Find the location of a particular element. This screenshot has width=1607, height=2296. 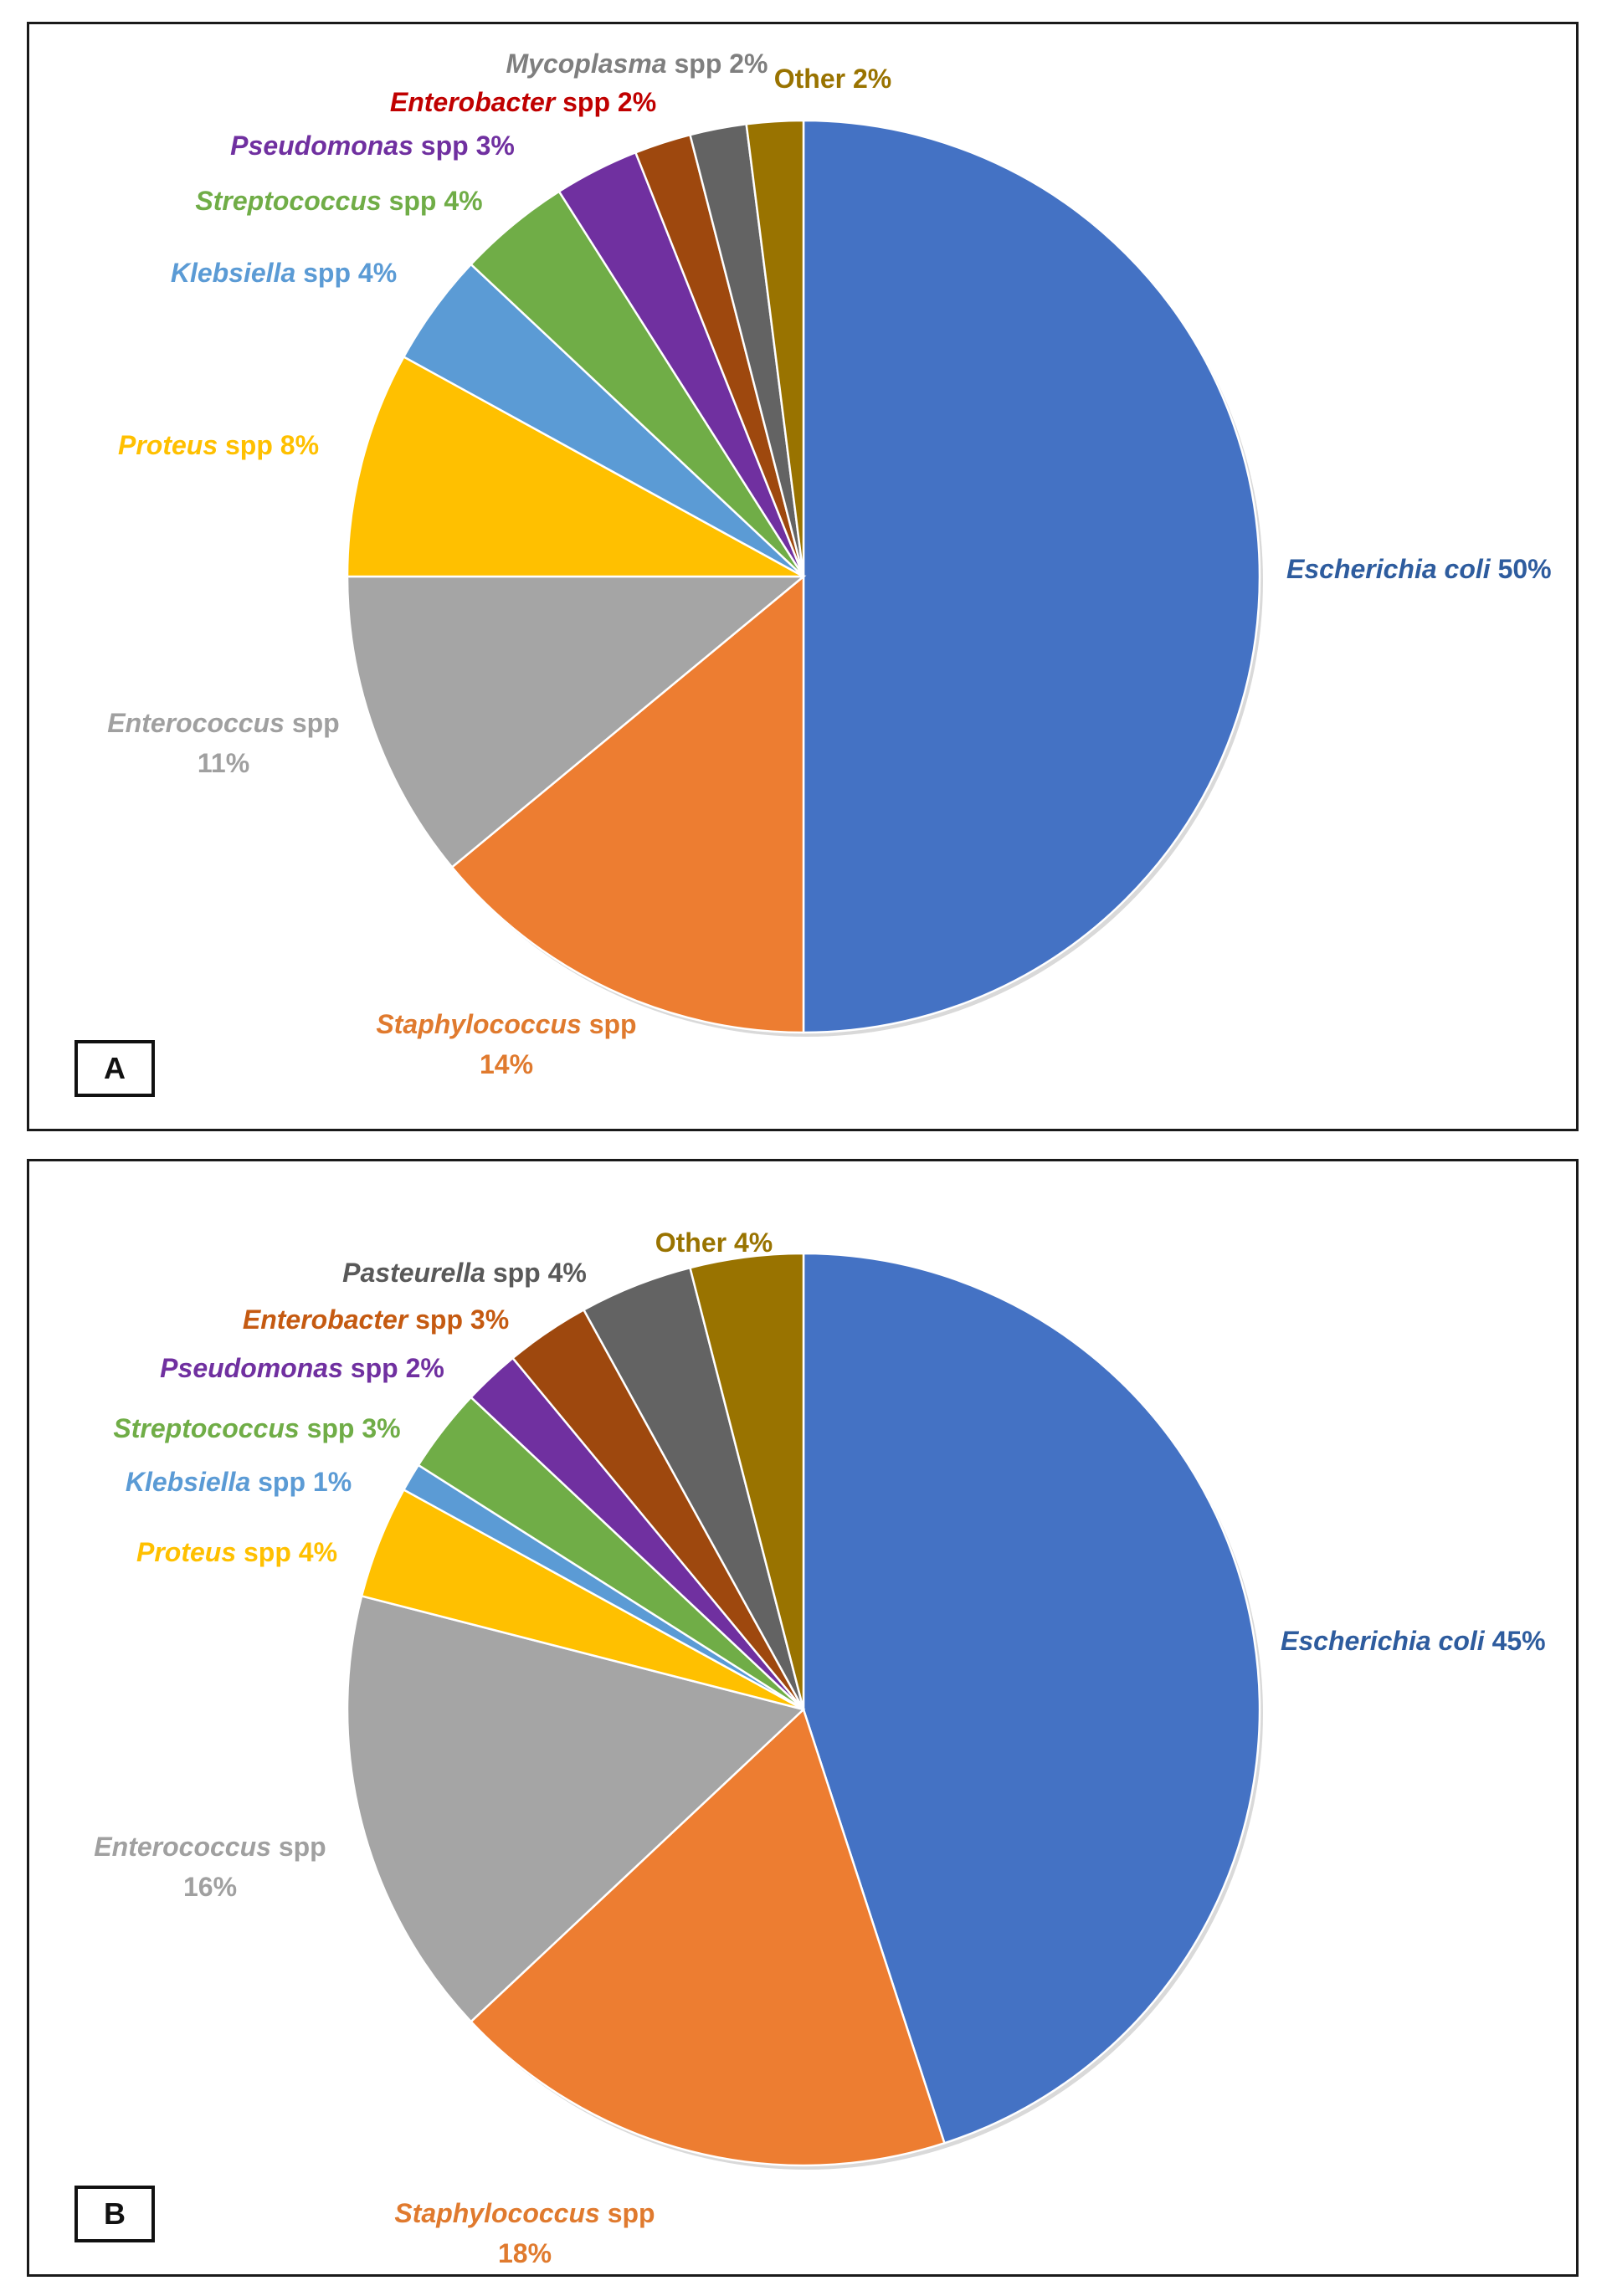

slice-label-staphylococcus: Staphylococcus spp 18% is located at coordinates (524, 2233).